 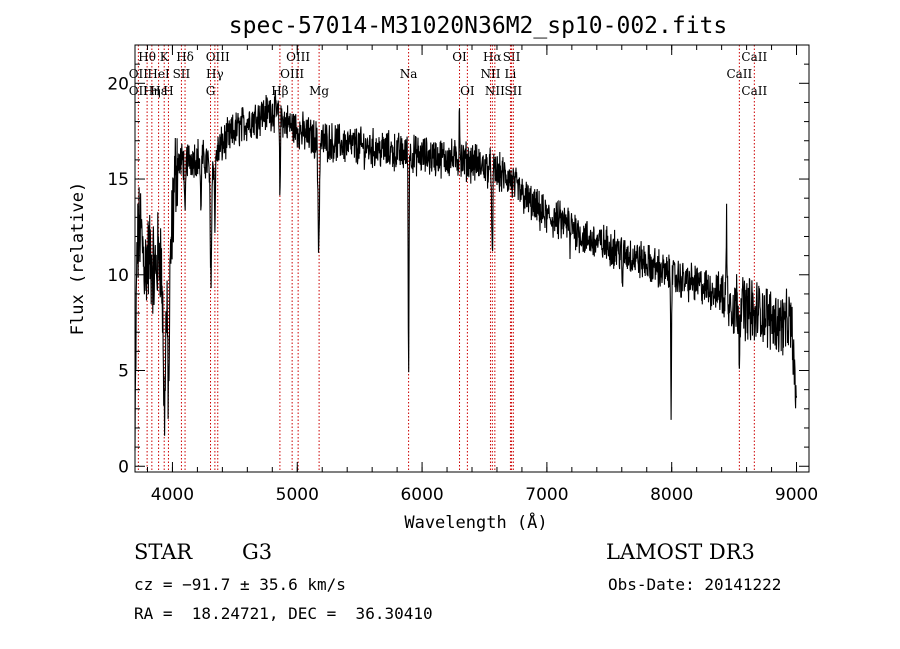 I want to click on x-tick-label: 7000, so click(x=546, y=495).